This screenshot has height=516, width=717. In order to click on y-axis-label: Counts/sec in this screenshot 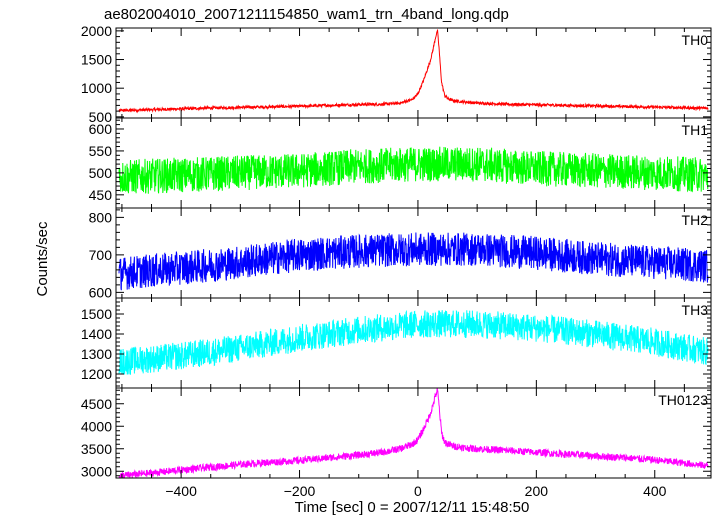, I will do `click(42, 259)`.